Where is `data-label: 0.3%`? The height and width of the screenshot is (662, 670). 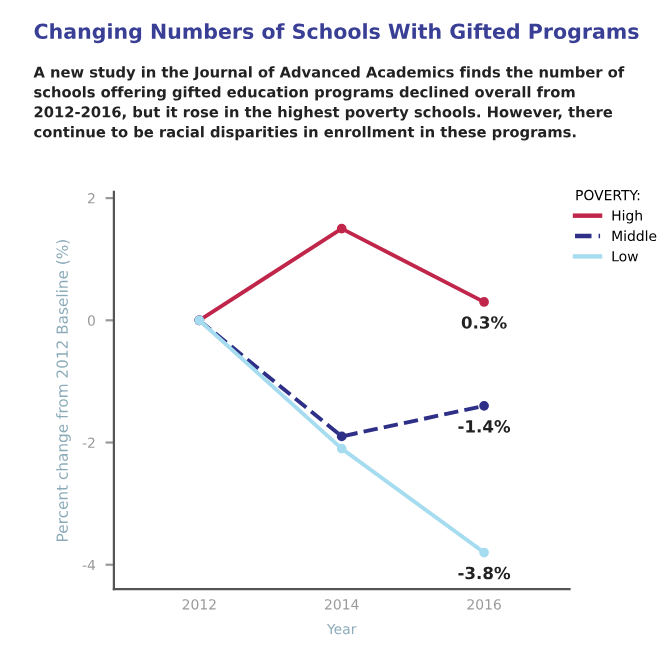
data-label: 0.3% is located at coordinates (484, 322).